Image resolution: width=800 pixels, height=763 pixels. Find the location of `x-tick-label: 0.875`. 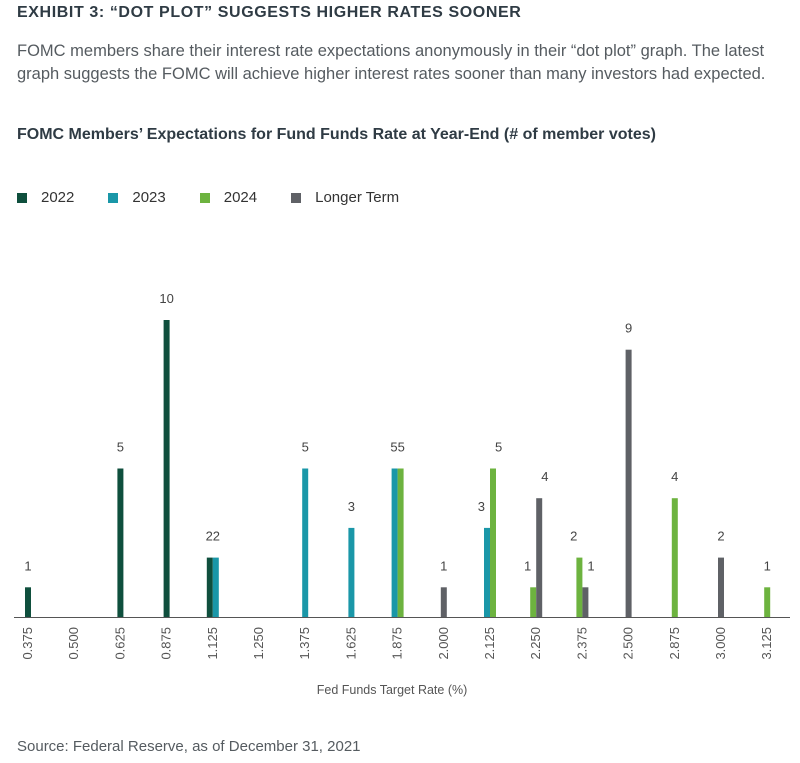

x-tick-label: 0.875 is located at coordinates (166, 643).